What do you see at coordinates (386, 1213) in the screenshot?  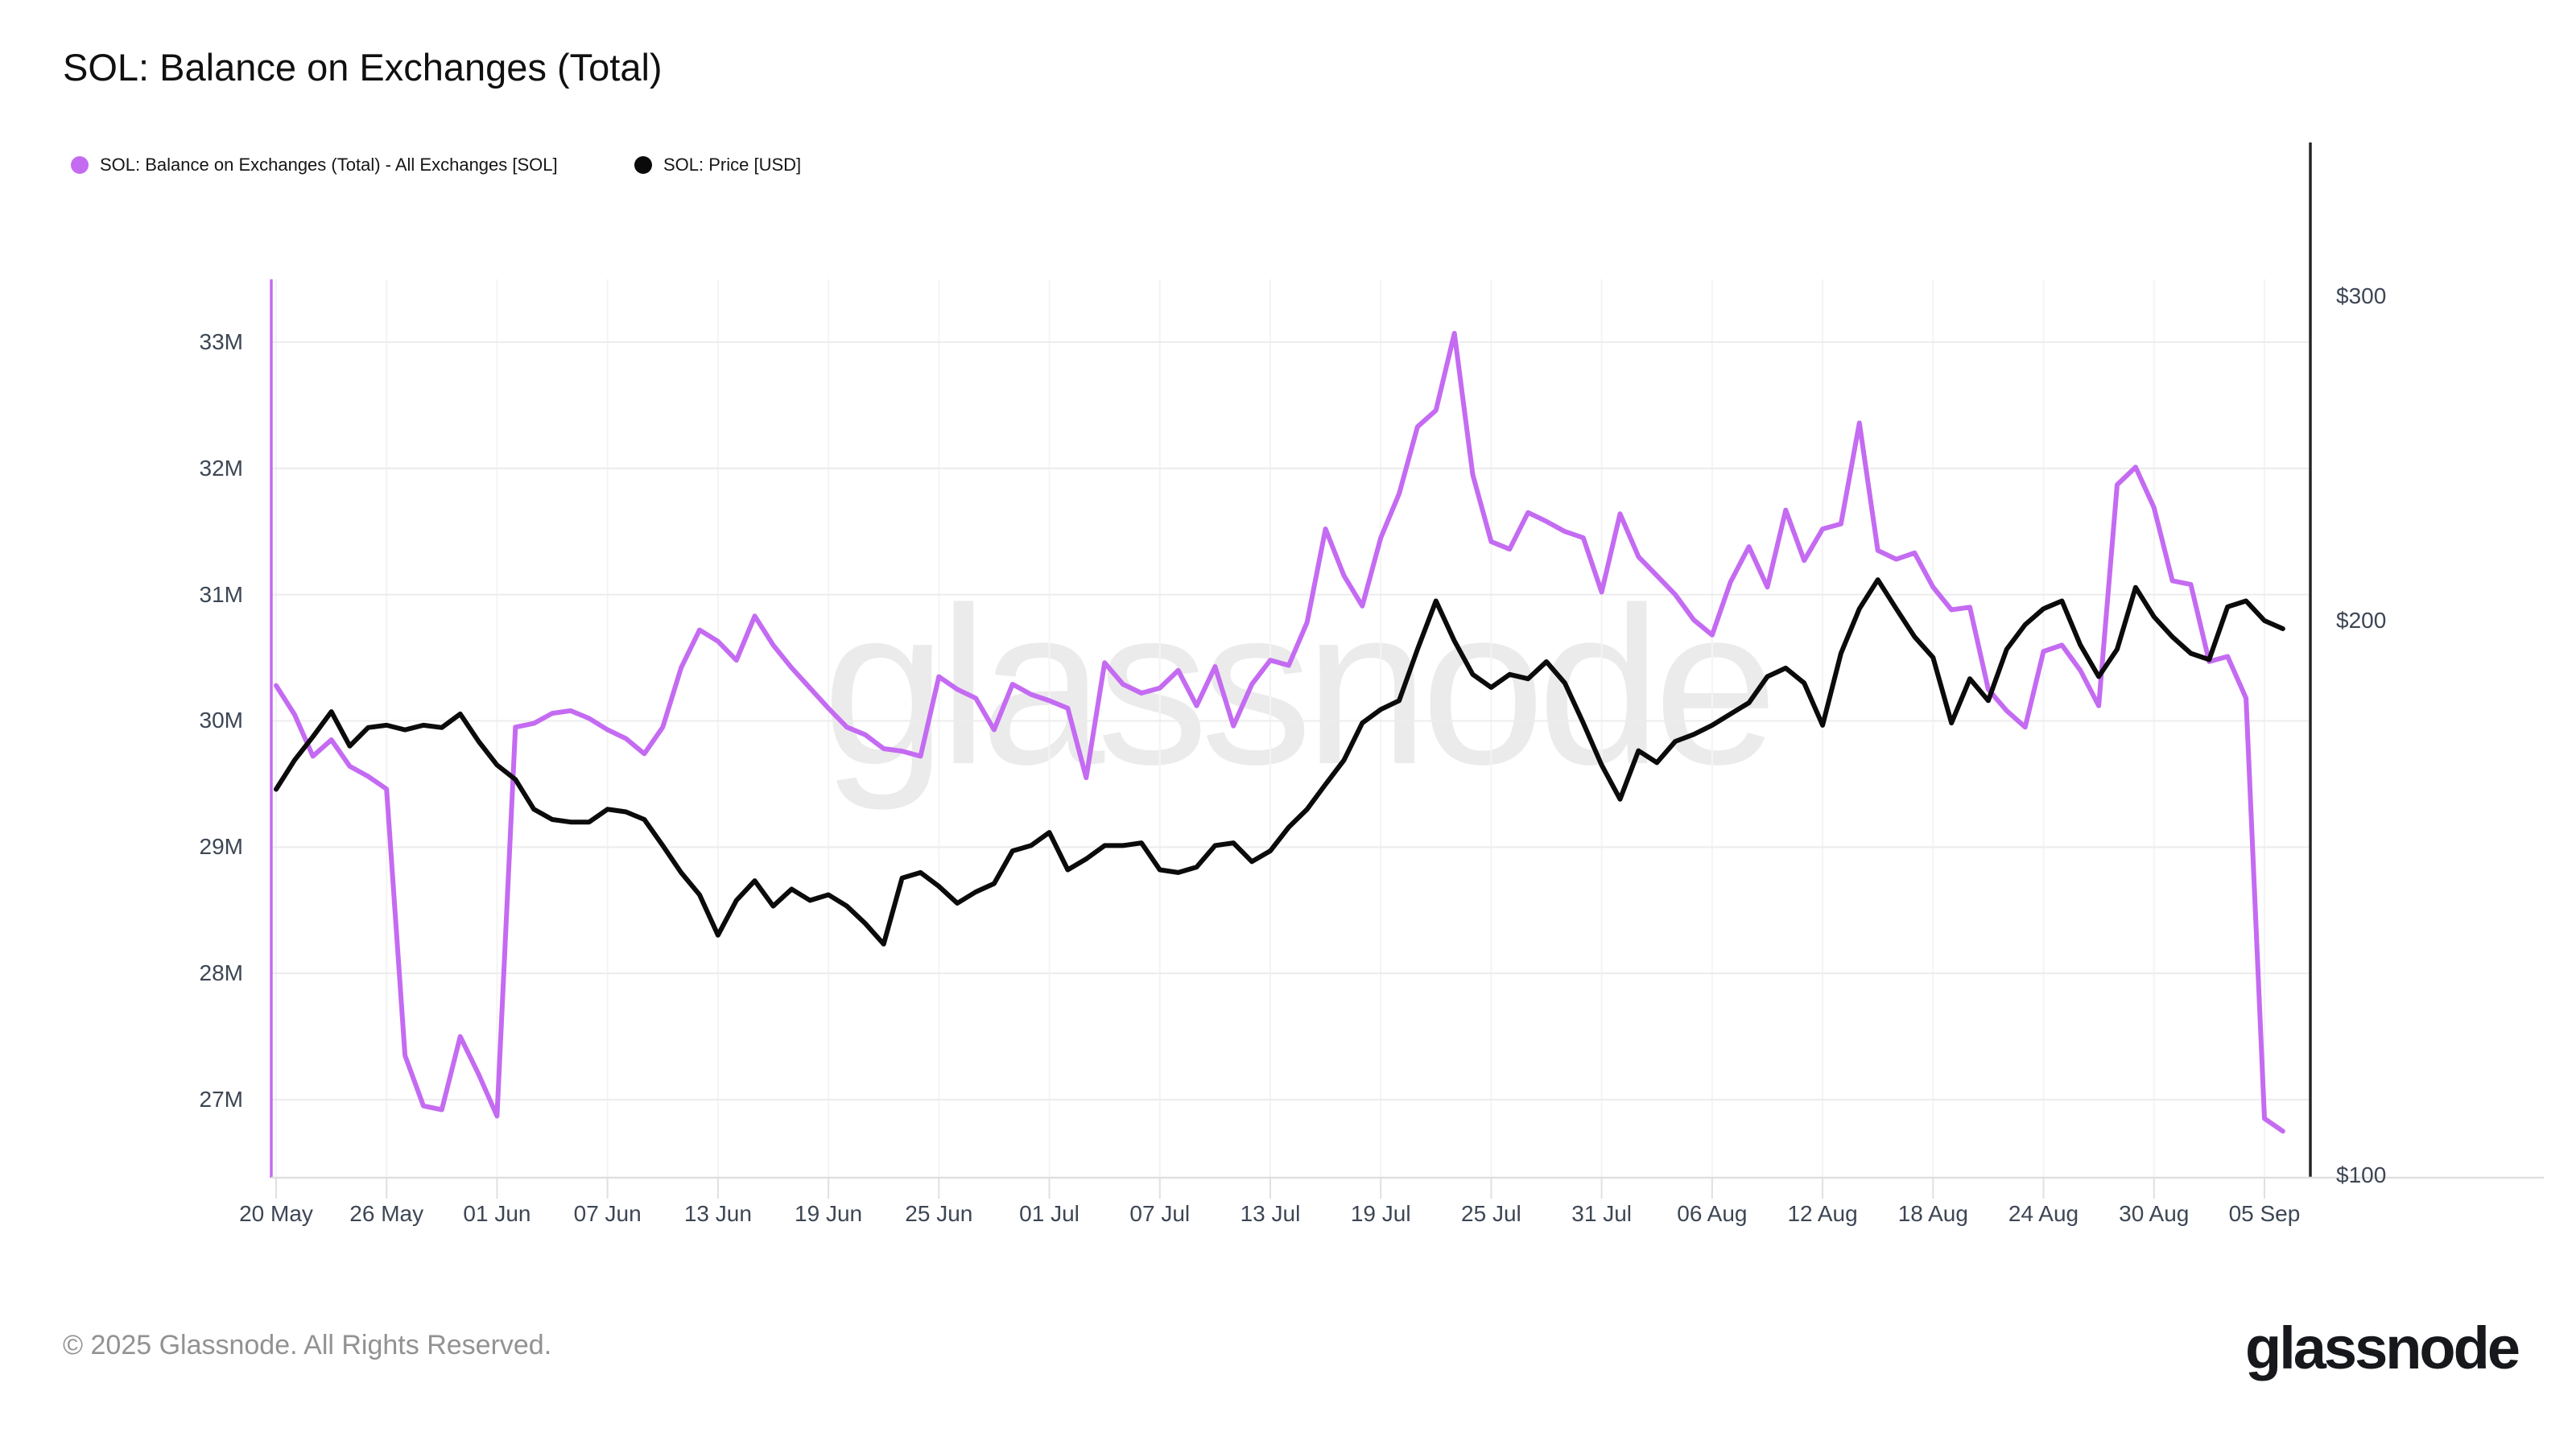 I see `x-axis-tick-label: 26 May` at bounding box center [386, 1213].